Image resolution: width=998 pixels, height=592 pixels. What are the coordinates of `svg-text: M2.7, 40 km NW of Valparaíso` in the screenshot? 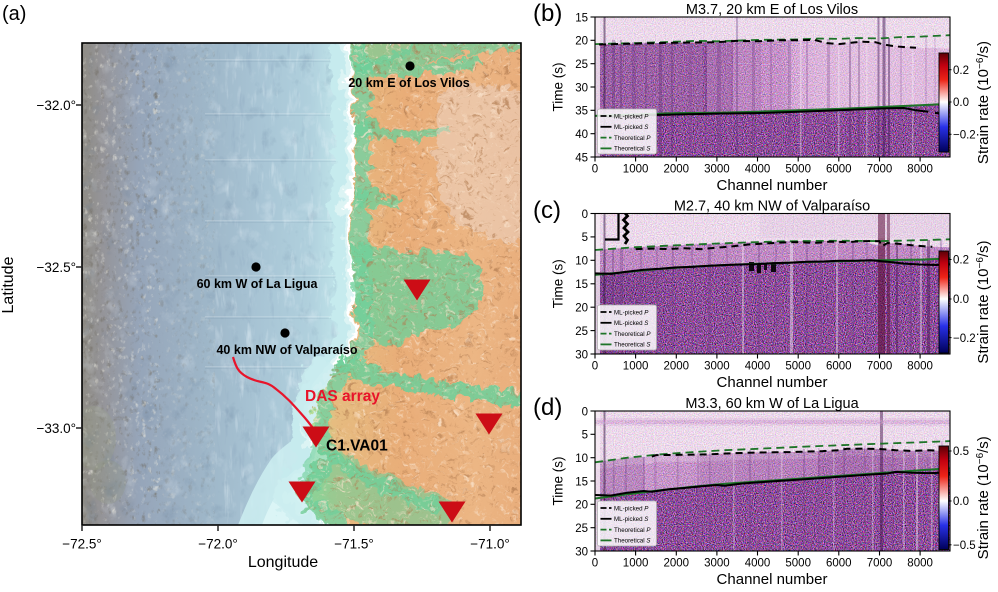 It's located at (772, 207).